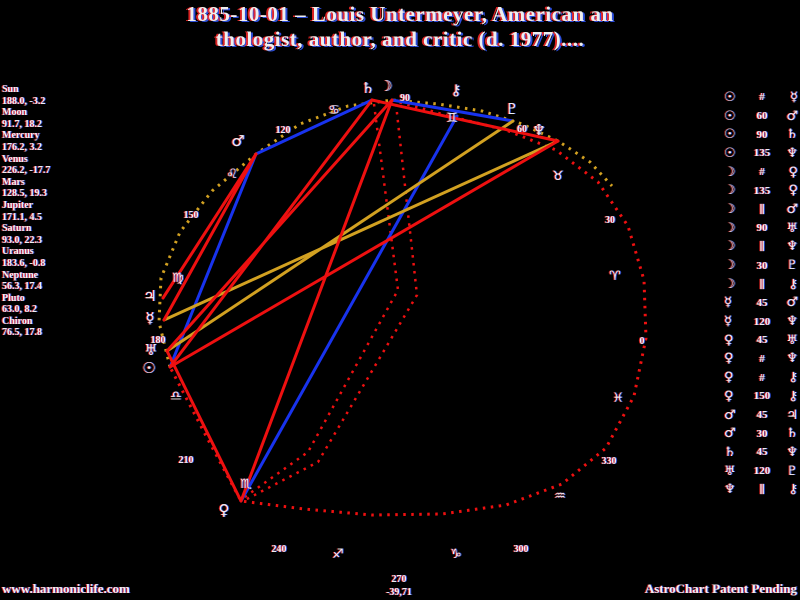  Describe the element at coordinates (452, 118) in the screenshot. I see `zodiac-sign-gemini: ♊` at that location.